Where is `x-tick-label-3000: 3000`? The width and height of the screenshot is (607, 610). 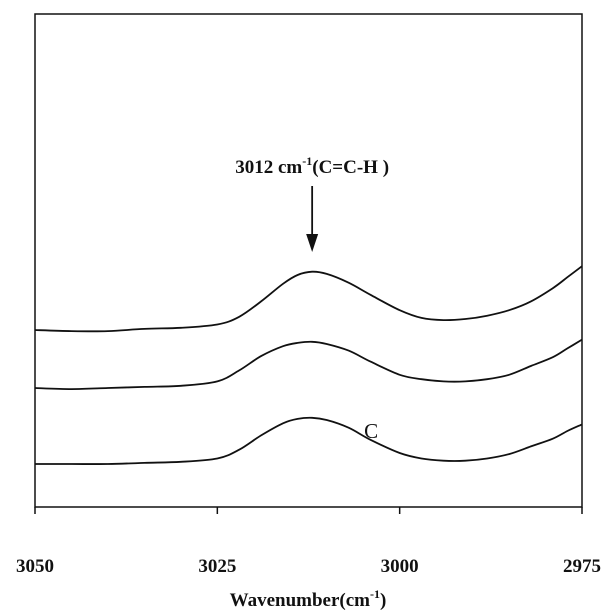
x-tick-label-3000: 3000 is located at coordinates (400, 566).